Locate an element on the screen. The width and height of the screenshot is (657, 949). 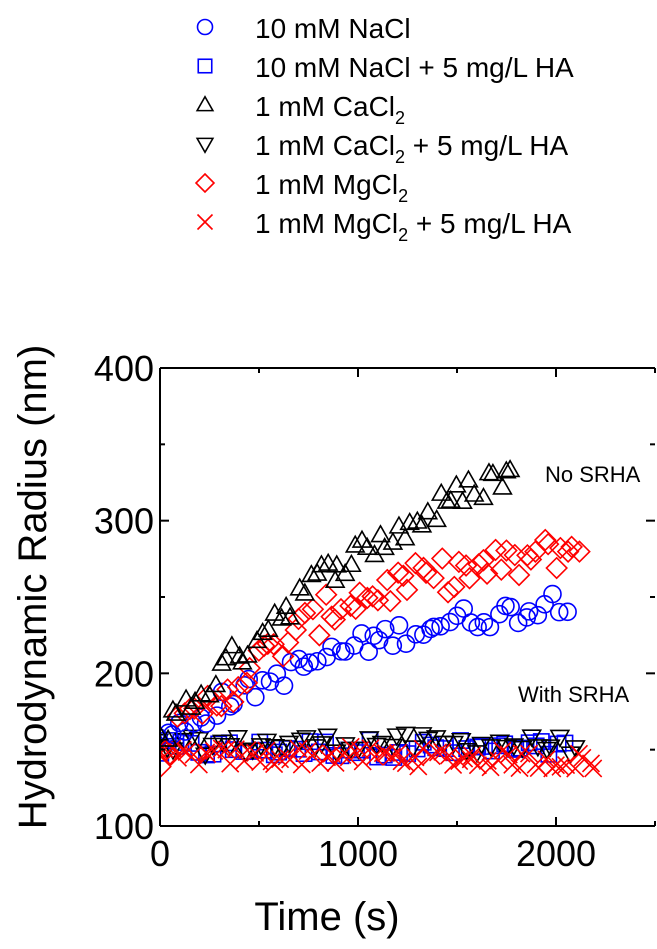
legend-label: 10 mM NaCl is located at coordinates (333, 28).